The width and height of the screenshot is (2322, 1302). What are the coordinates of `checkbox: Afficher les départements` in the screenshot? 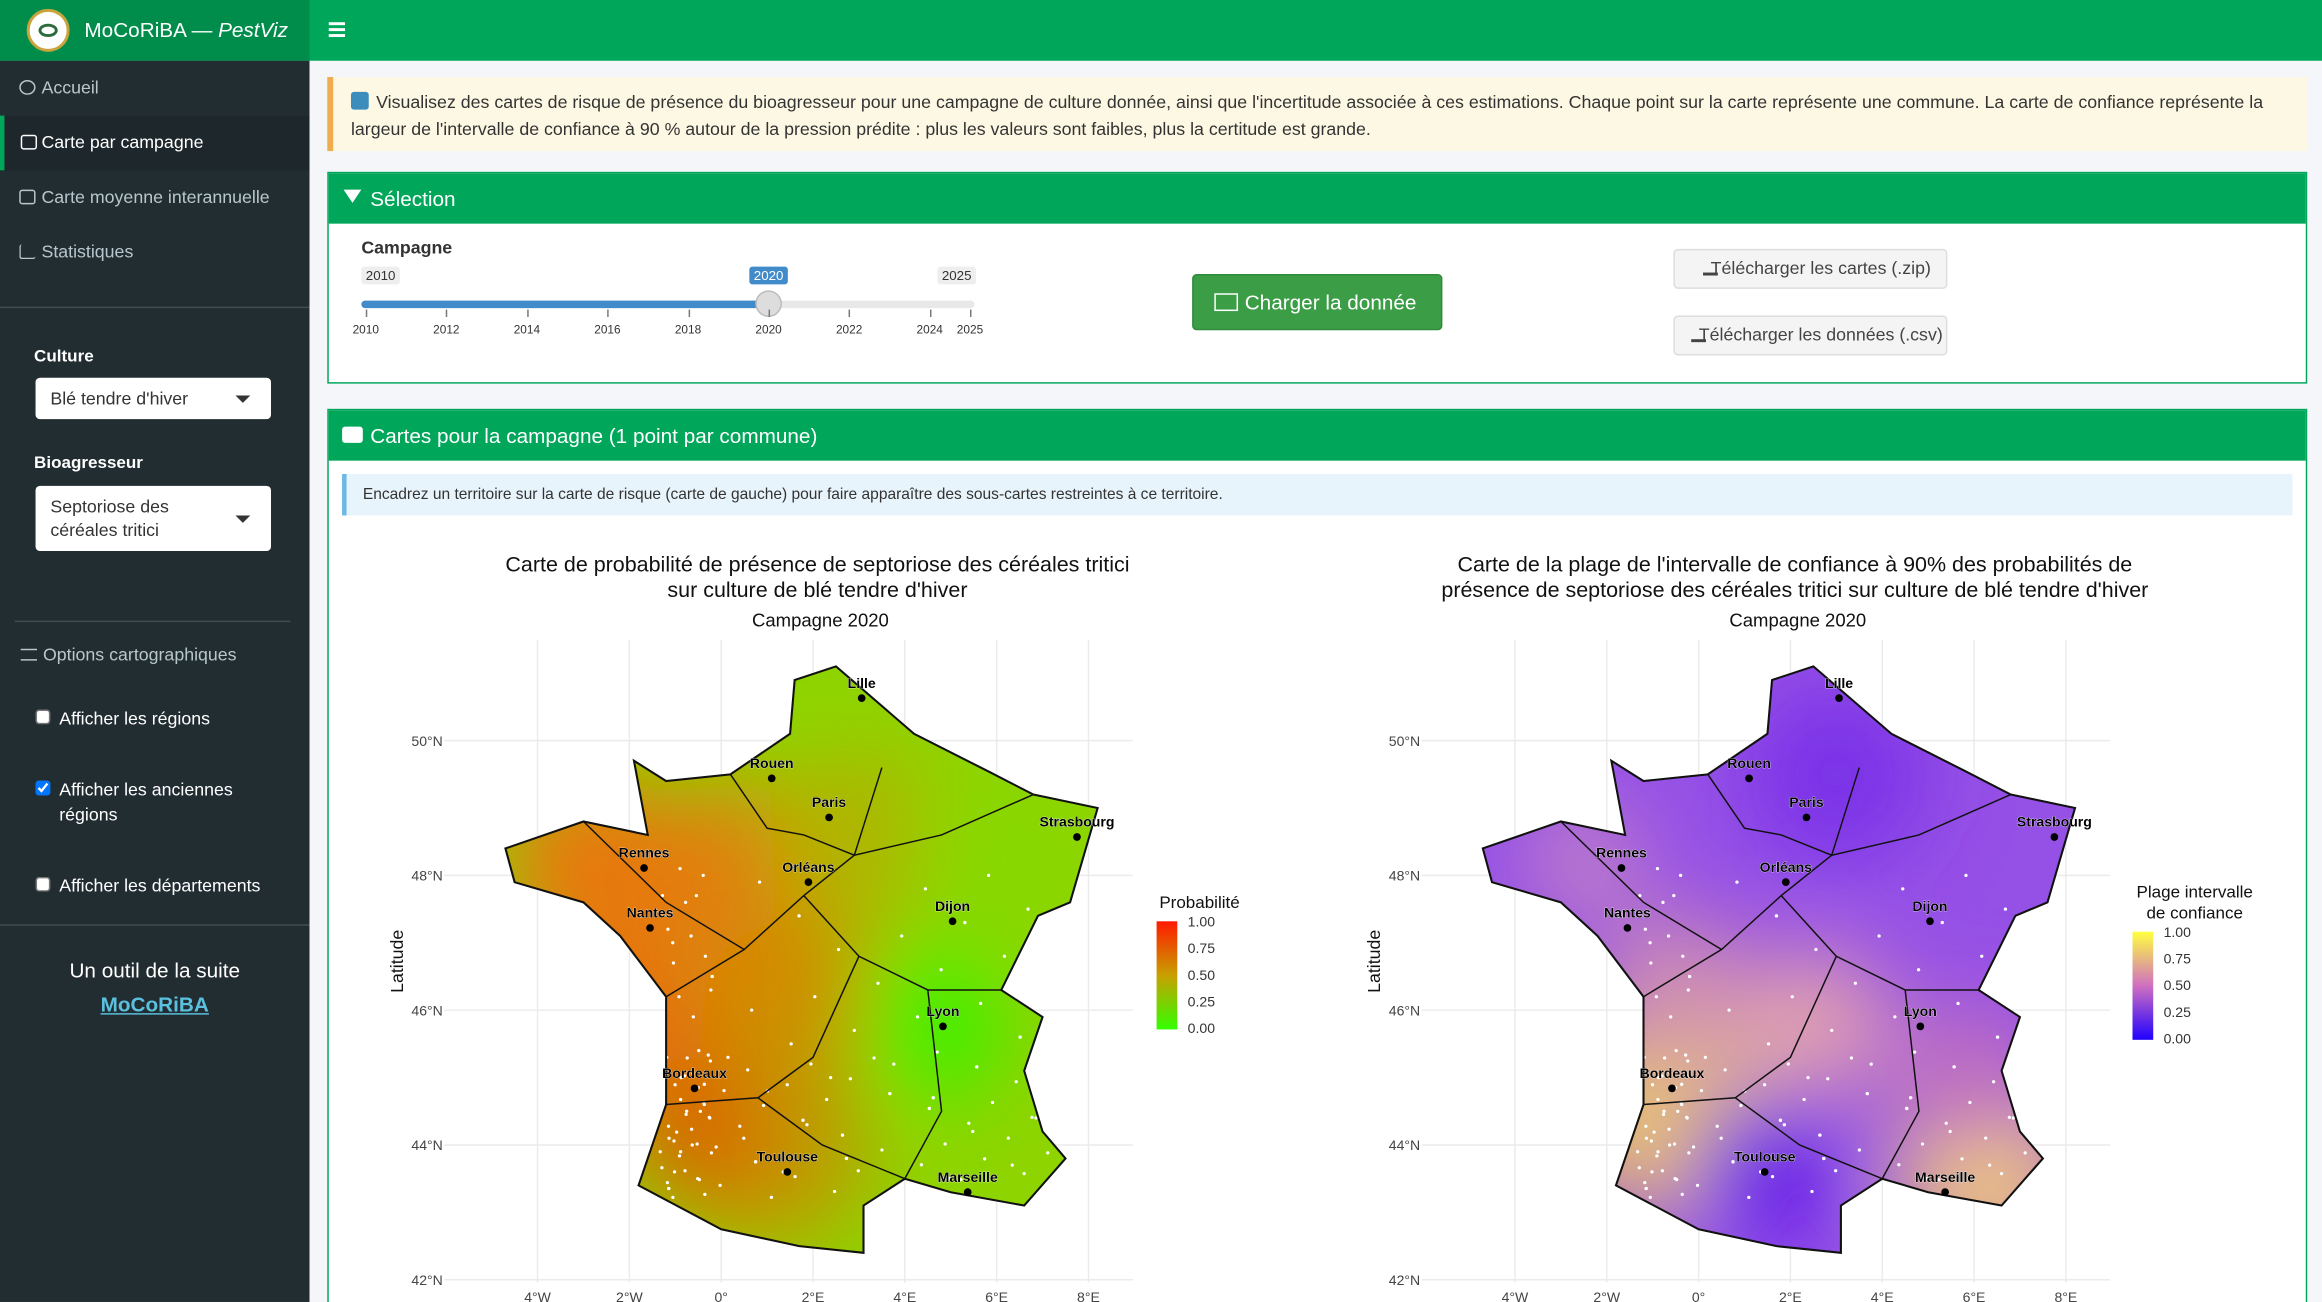 It's located at (161, 886).